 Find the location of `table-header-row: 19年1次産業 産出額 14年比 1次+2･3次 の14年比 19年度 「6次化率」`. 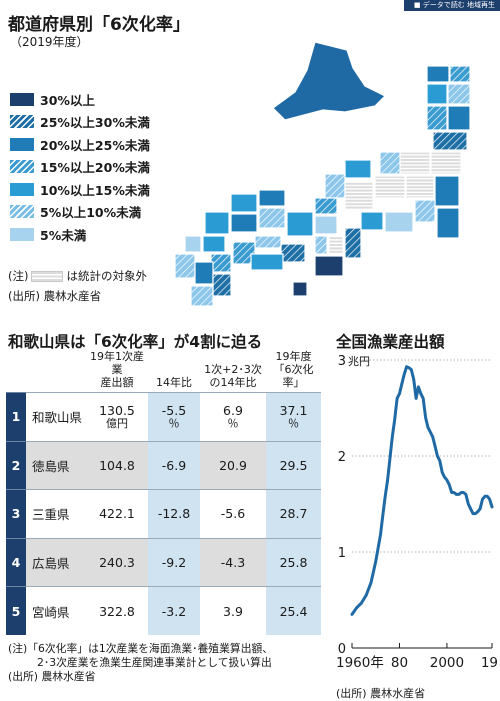

table-header-row: 19年1次産業 産出額 14年比 1次+2･3次 の14年比 19年度 「6次化率」 is located at coordinates (163, 371).